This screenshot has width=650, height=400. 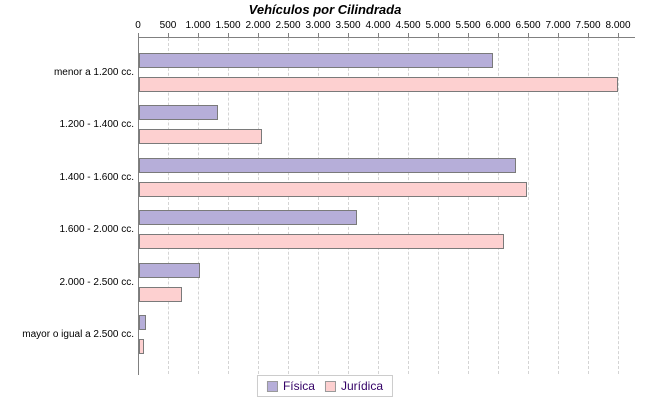 What do you see at coordinates (588, 25) in the screenshot?
I see `x-axis-tick-label: 7.500` at bounding box center [588, 25].